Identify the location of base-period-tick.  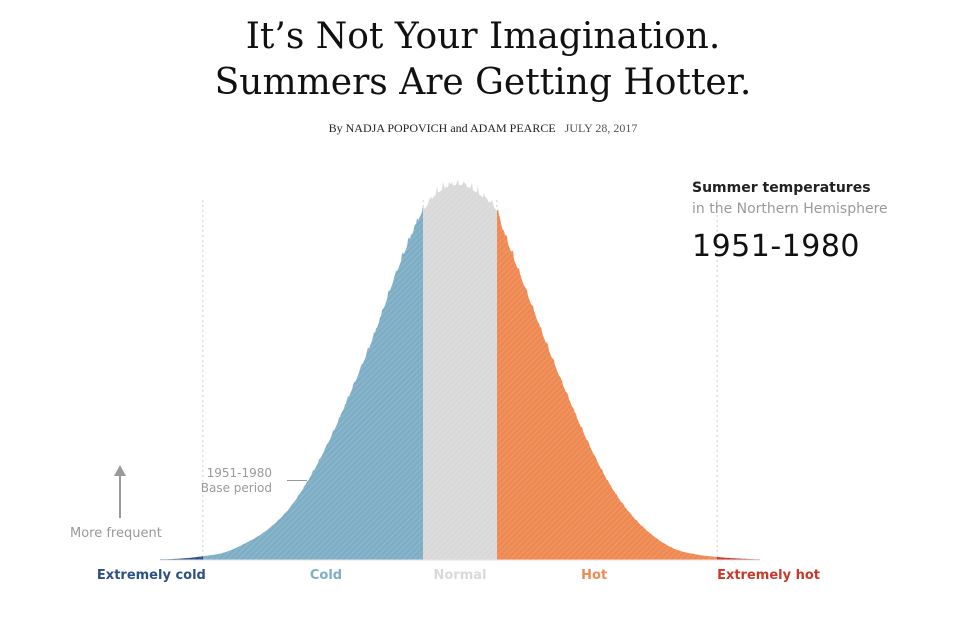
(297, 480).